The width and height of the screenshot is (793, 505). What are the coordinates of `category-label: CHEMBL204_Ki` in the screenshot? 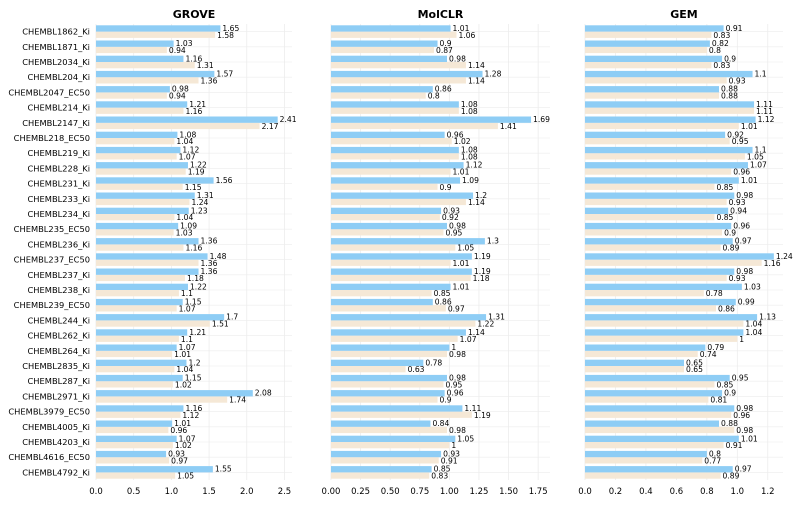 It's located at (59, 77).